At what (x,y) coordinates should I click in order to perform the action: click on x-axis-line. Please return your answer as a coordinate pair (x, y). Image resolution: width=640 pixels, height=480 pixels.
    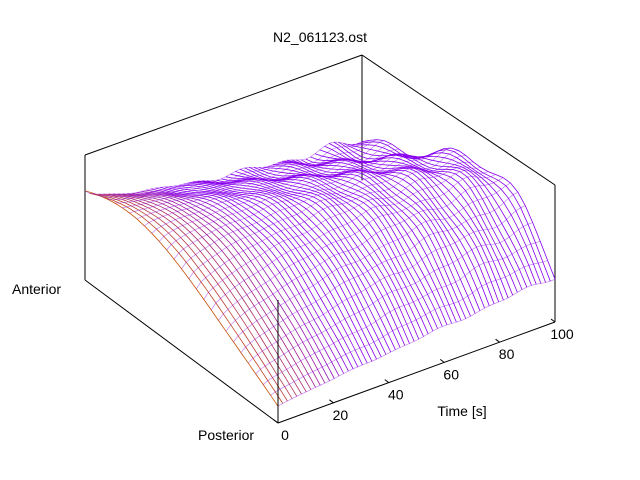
    Looking at the image, I should click on (416, 372).